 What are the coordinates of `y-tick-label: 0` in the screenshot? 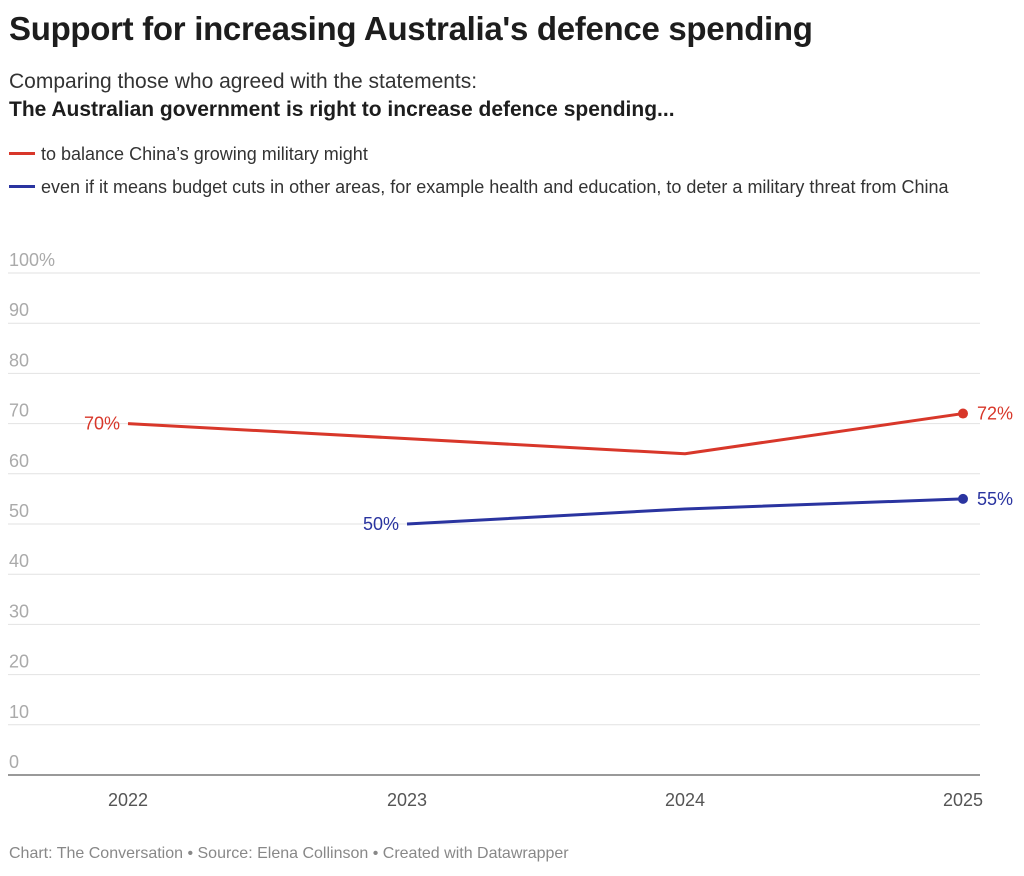 It's located at (14, 762).